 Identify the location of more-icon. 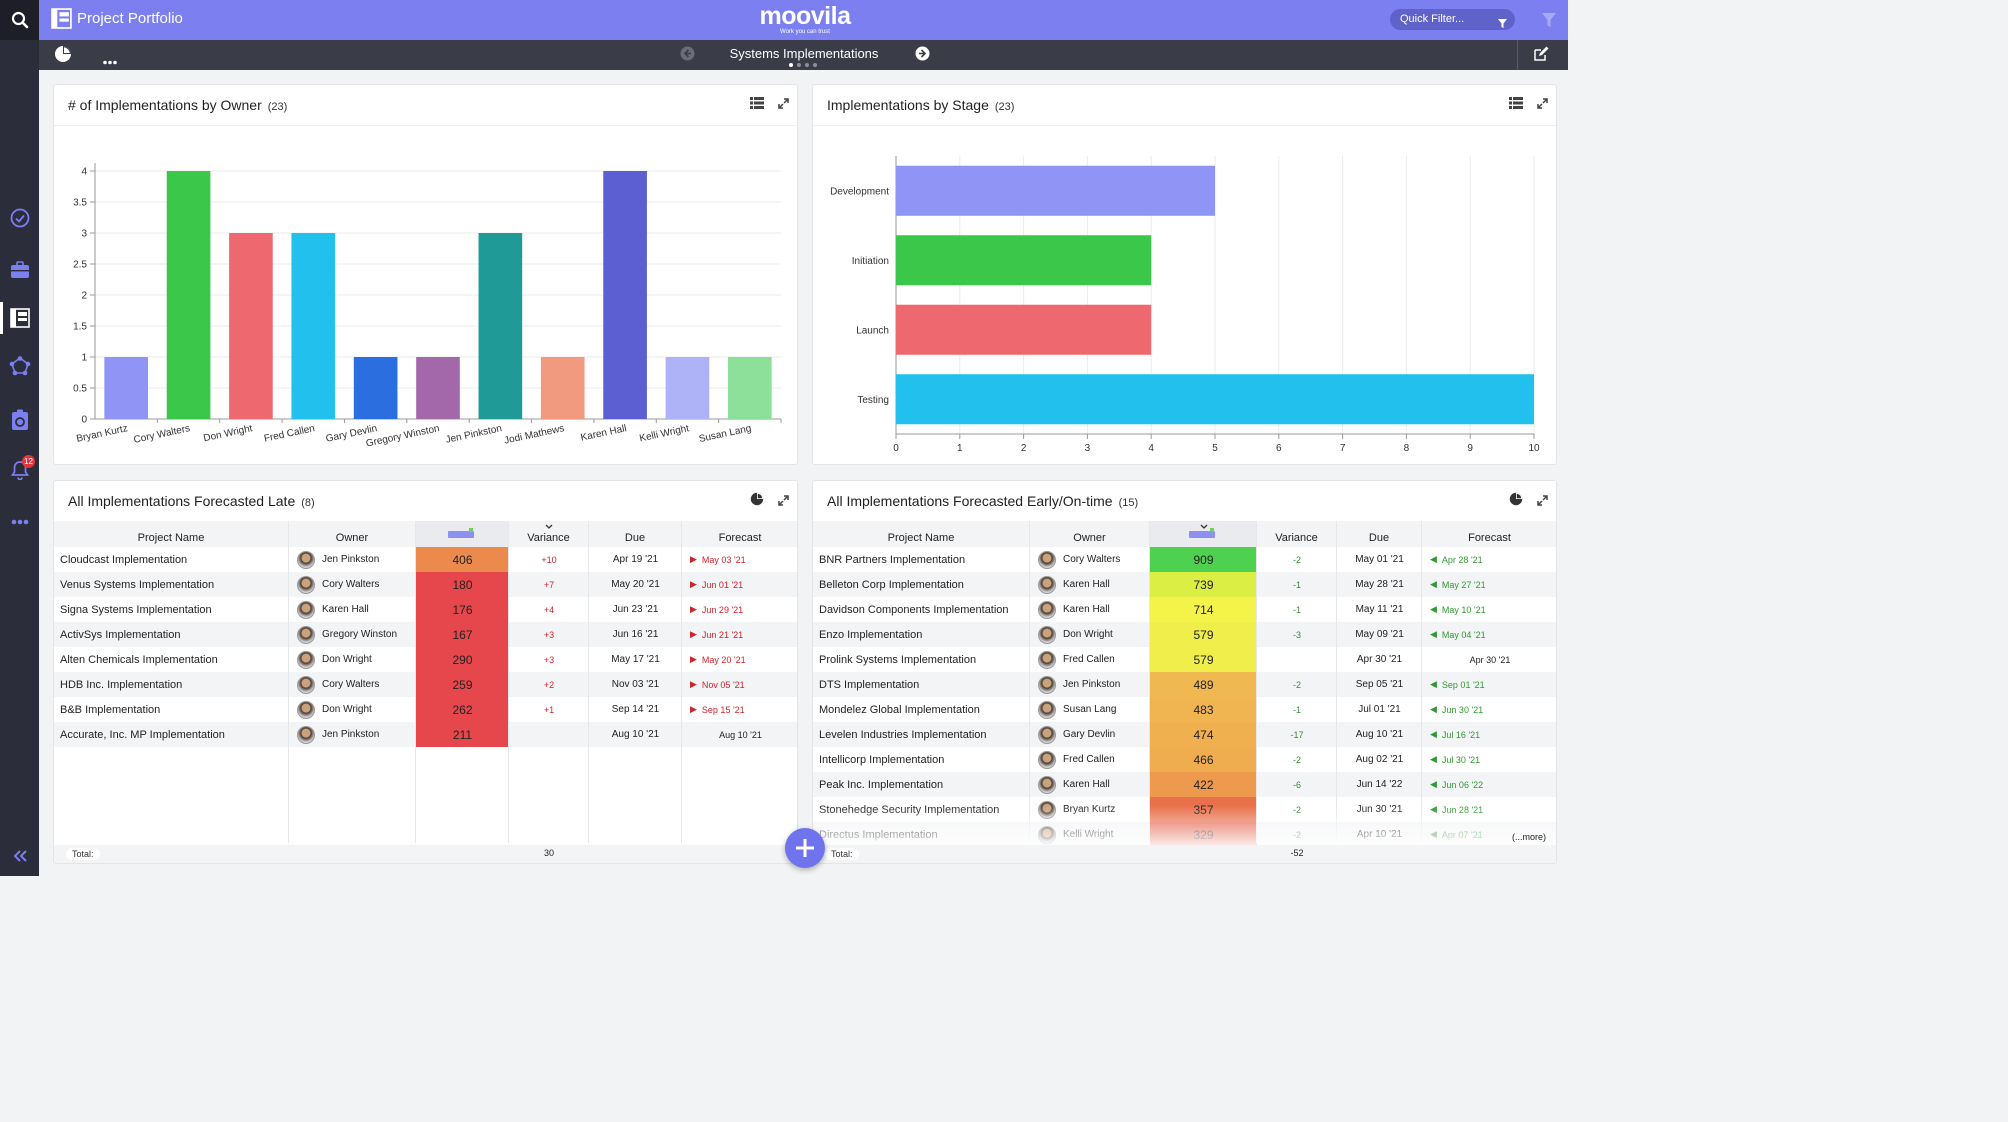
(19, 522).